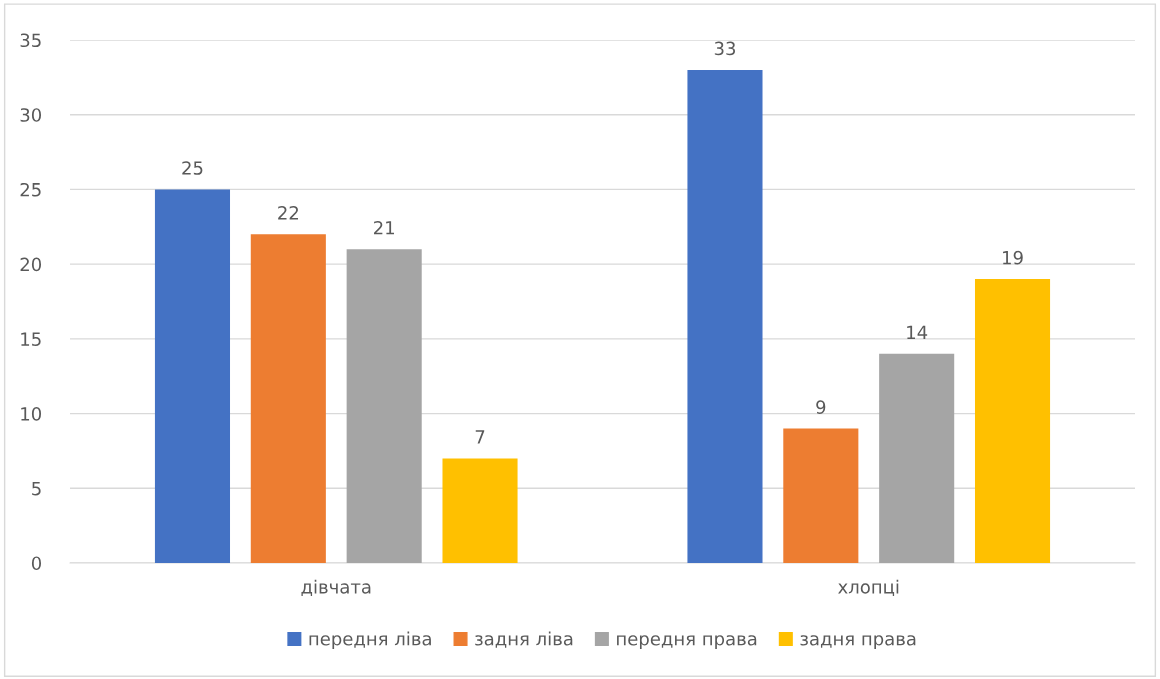 The image size is (1160, 679). What do you see at coordinates (858, 642) in the screenshot?
I see `legend-label: задня права` at bounding box center [858, 642].